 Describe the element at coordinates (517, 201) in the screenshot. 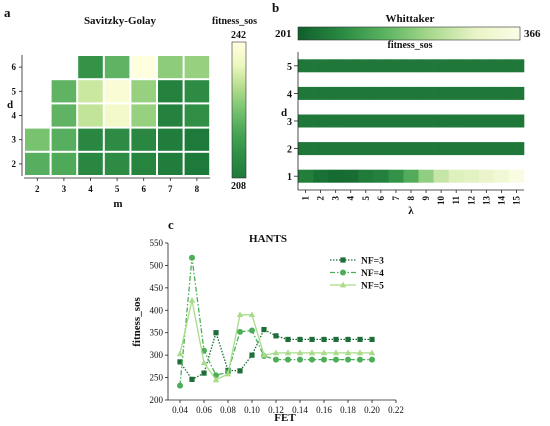

I see `wh-x-tick-label: 15` at that location.